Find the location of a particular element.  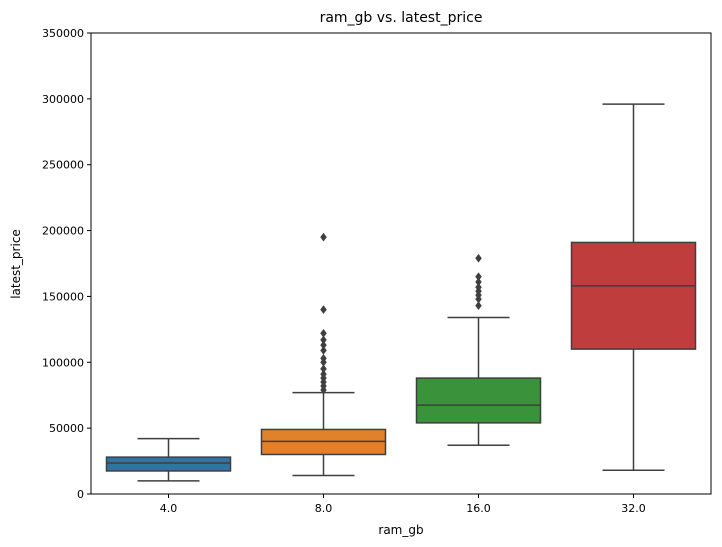

x-tick-label: 32.0 is located at coordinates (633, 508).